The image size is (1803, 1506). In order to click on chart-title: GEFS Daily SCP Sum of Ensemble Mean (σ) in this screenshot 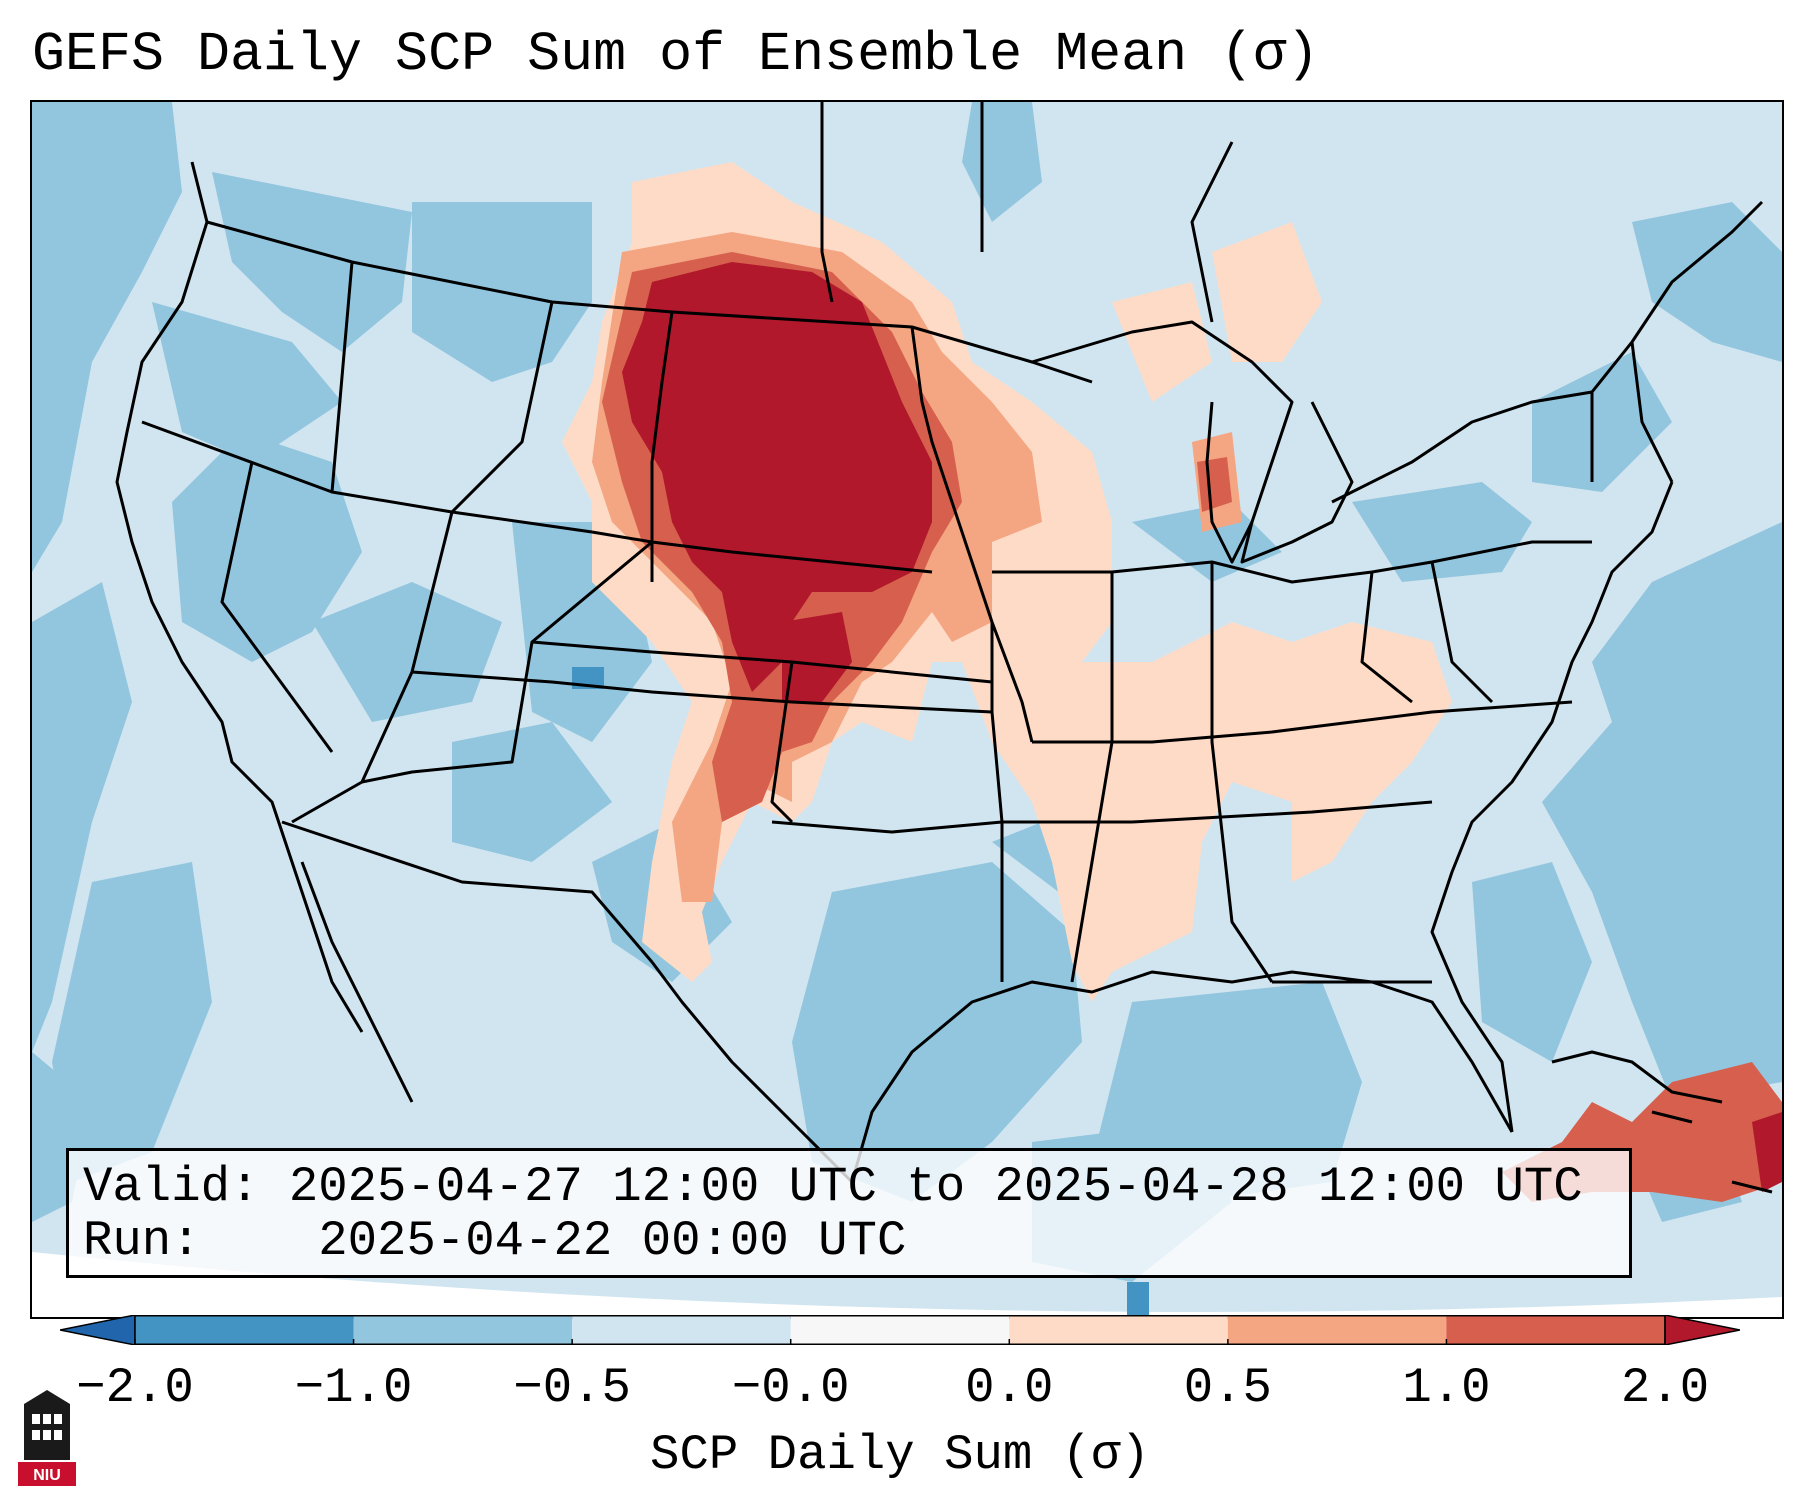, I will do `click(676, 54)`.